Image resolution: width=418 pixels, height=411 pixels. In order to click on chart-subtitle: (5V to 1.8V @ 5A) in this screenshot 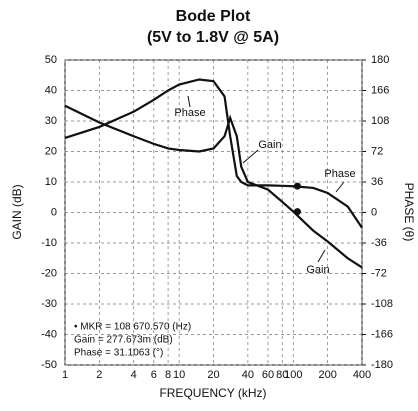, I will do `click(213, 37)`.